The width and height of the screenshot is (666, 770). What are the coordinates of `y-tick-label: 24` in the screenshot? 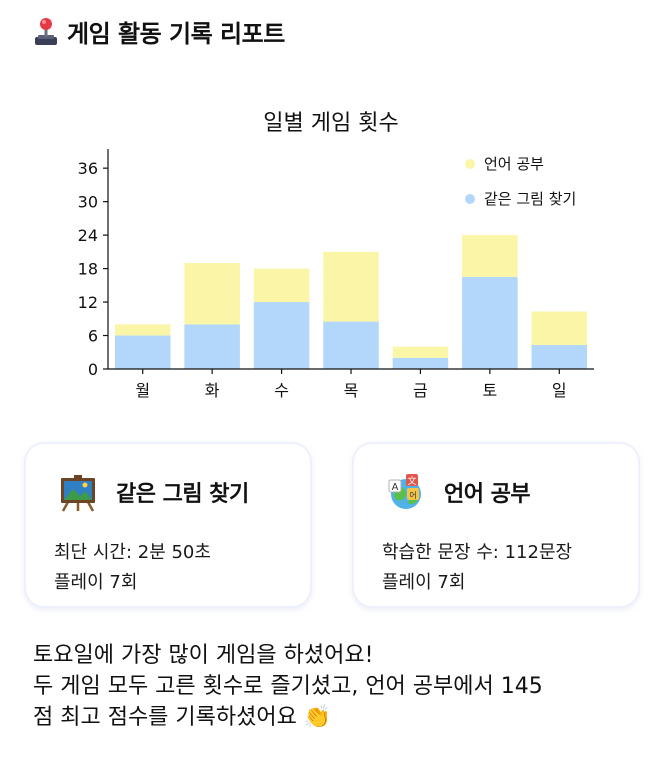 It's located at (88, 235).